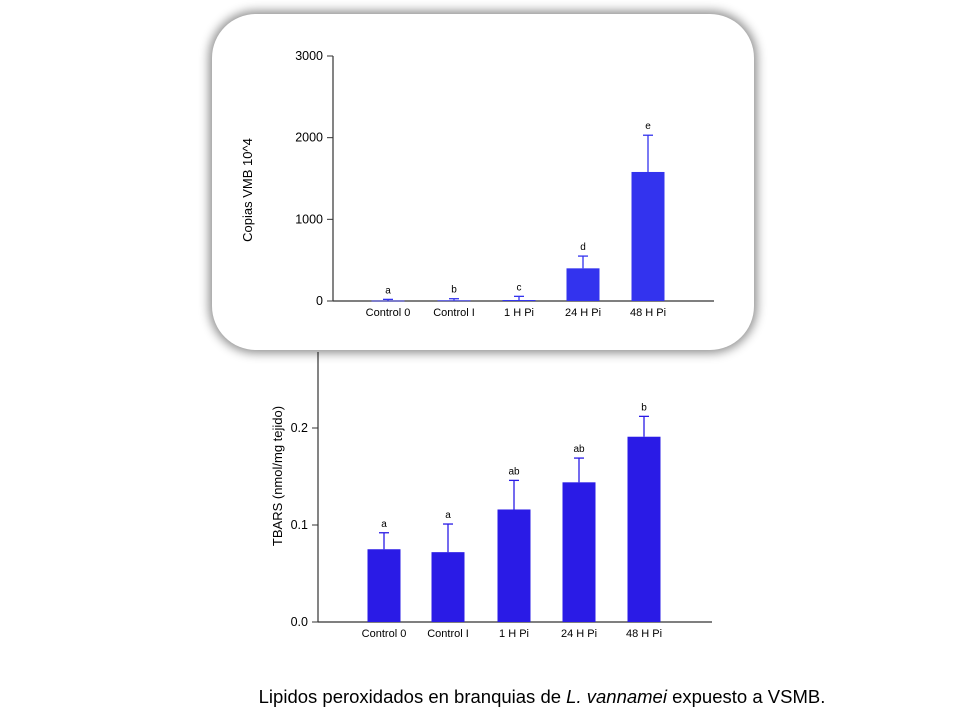  I want to click on copies-significance-label: d, so click(583, 247).